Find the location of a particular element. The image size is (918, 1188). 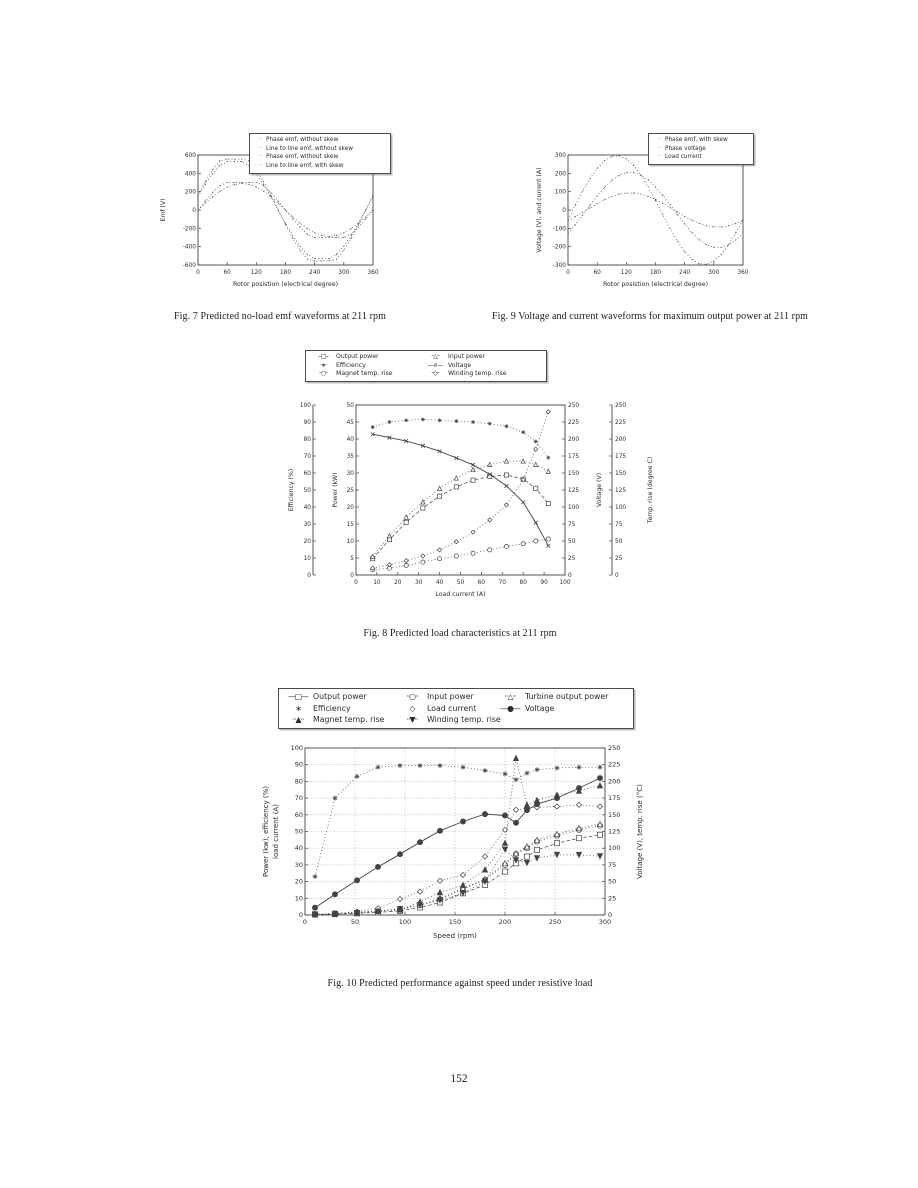

svg-text: load current (A) is located at coordinates (276, 831).